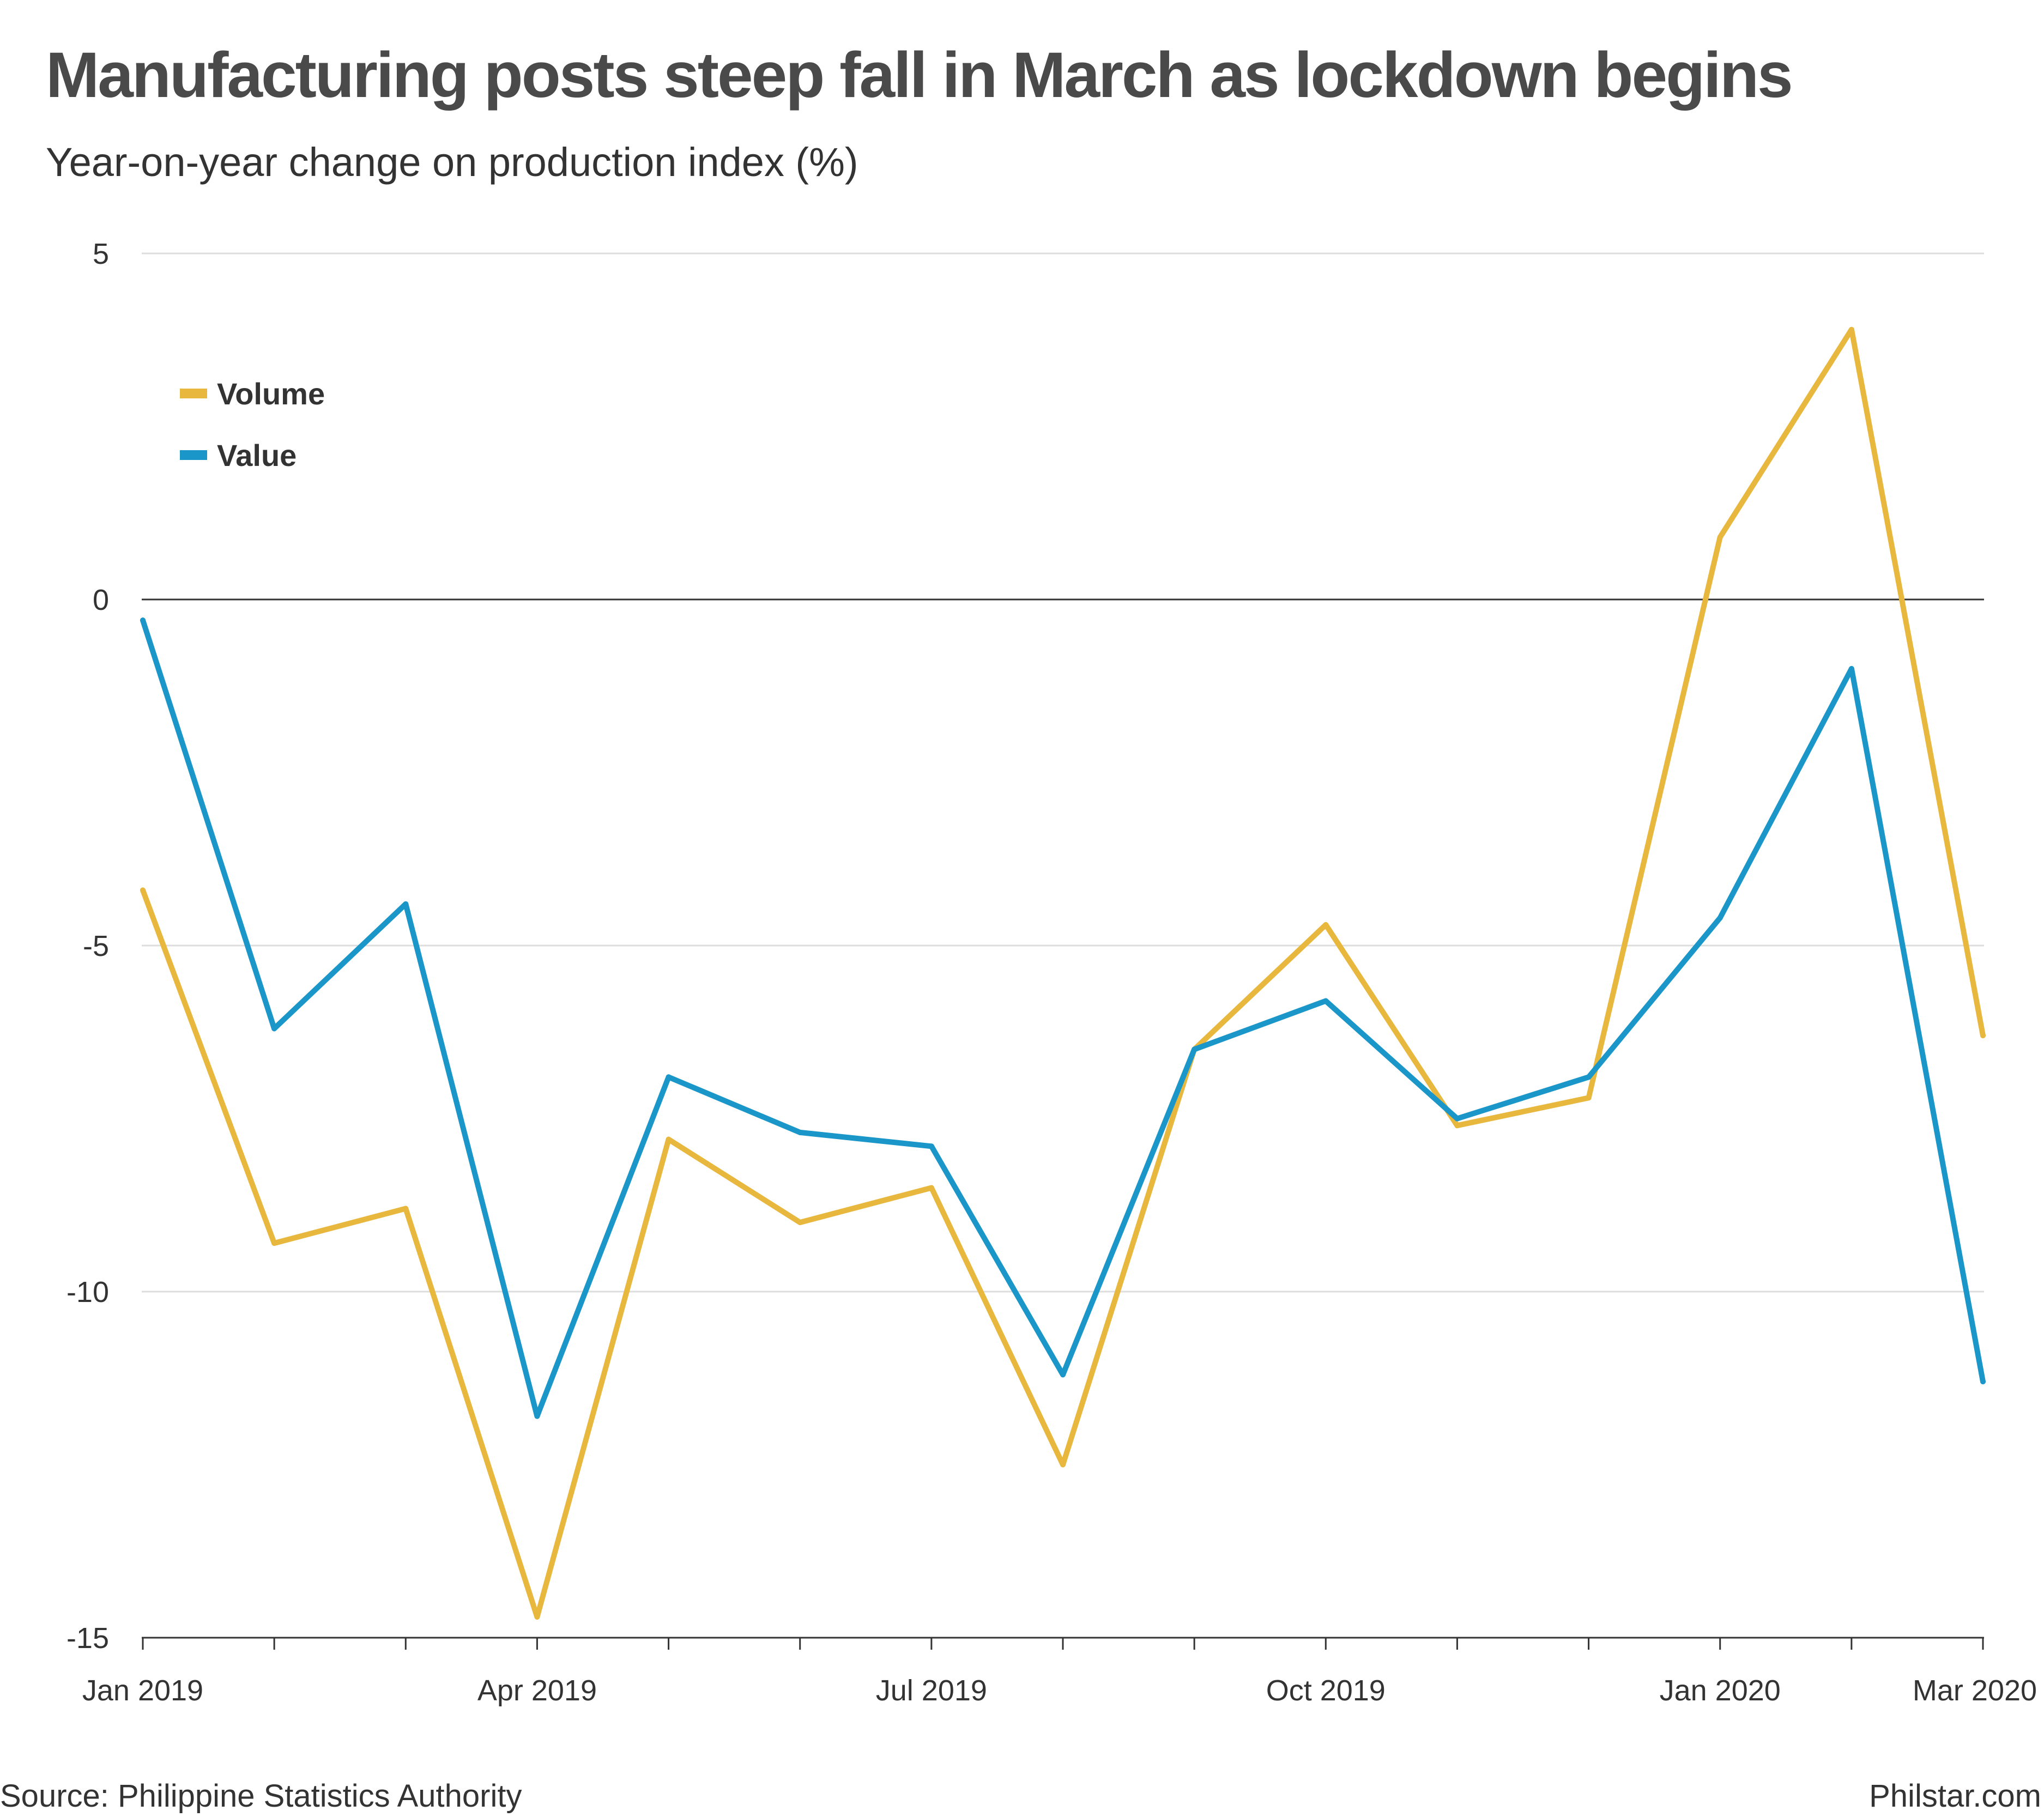 The width and height of the screenshot is (2044, 1817). I want to click on y-tick-label: -10, so click(88, 1292).